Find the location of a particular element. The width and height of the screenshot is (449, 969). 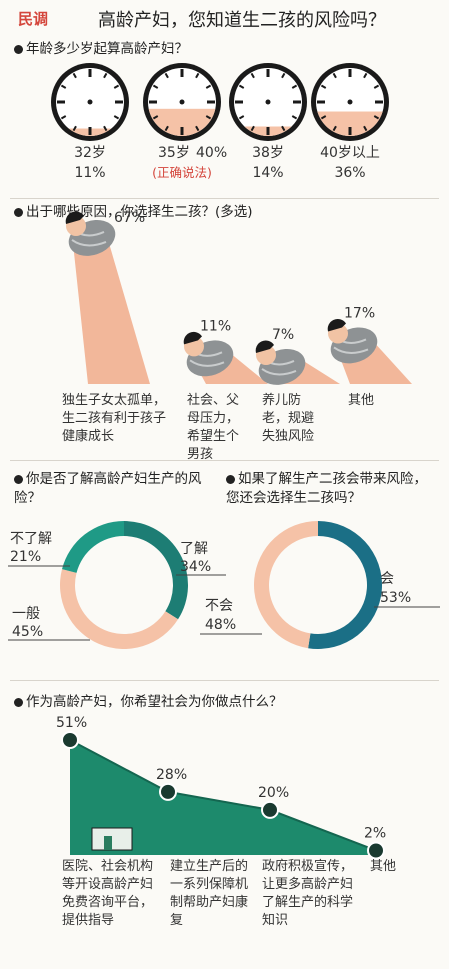

q5-label-2: 建立生产后的一系列保障机制帮助产妇康复 is located at coordinates (209, 893).